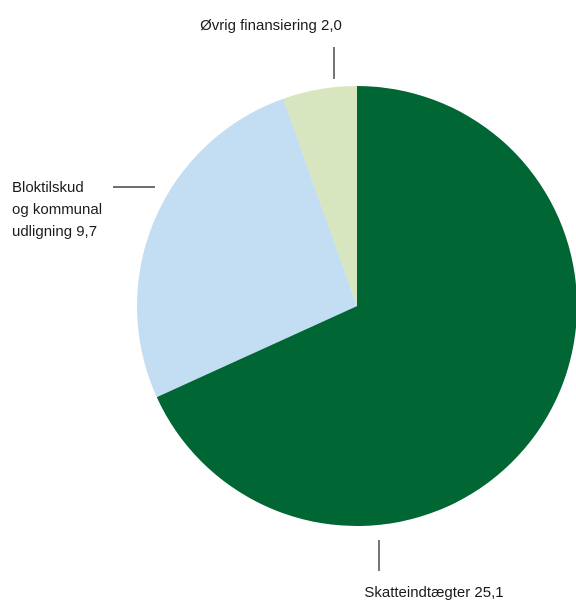 Image resolution: width=576 pixels, height=604 pixels. What do you see at coordinates (271, 25) in the screenshot?
I see `slice-label-ovrig: Øvrig finansiering 2,0` at bounding box center [271, 25].